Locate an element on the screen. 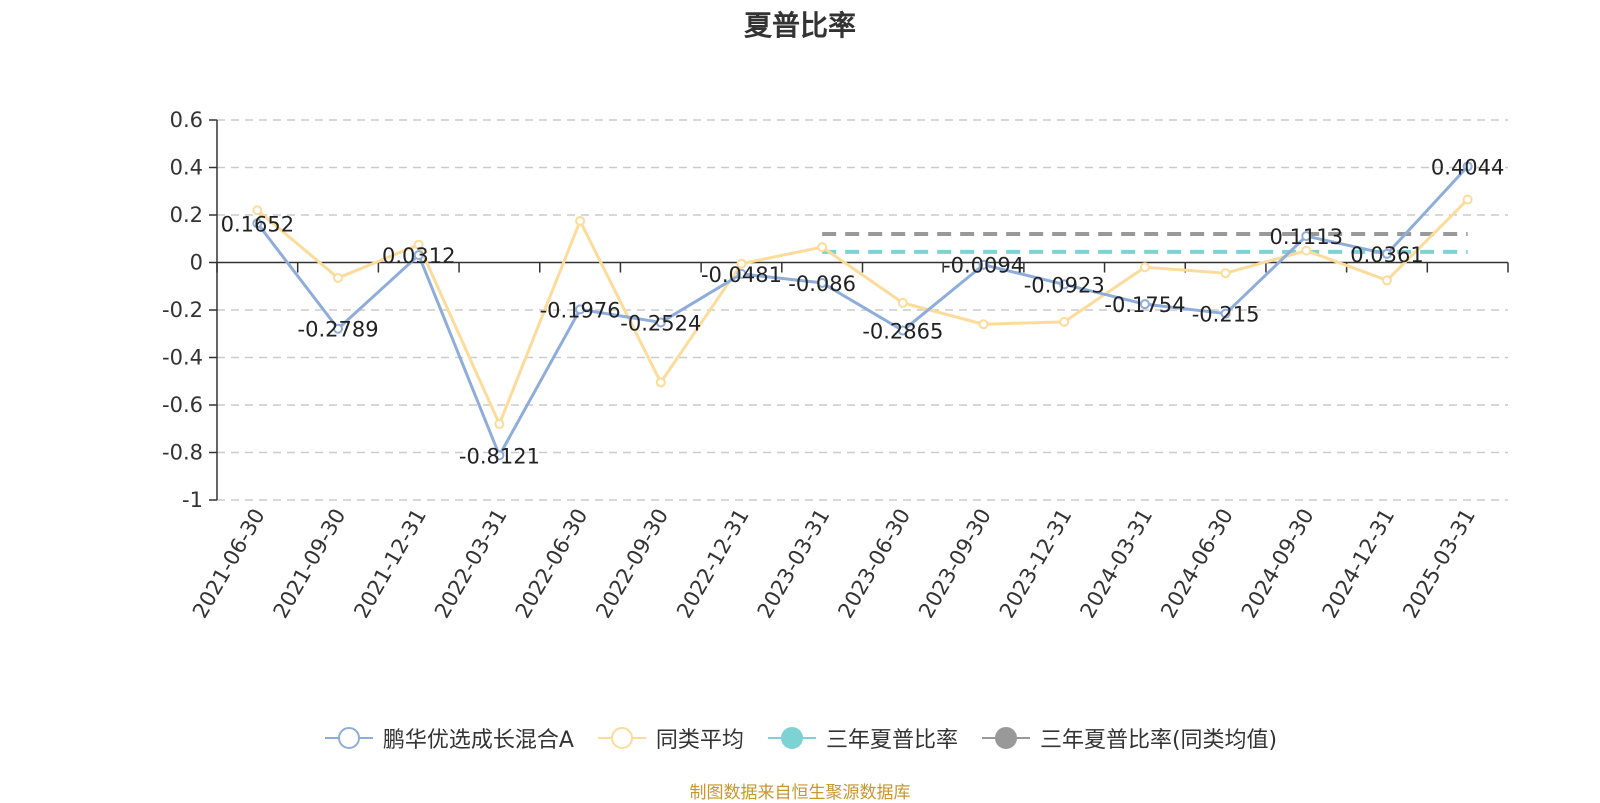 This screenshot has width=1600, height=803. data-label: -0.2524 is located at coordinates (660, 323).